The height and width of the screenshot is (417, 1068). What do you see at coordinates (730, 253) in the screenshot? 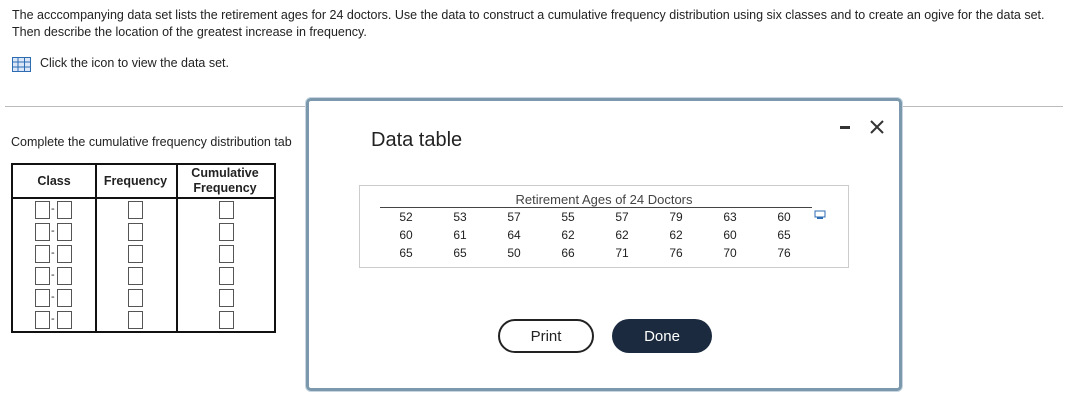
I see `data-cell: 70` at bounding box center [730, 253].